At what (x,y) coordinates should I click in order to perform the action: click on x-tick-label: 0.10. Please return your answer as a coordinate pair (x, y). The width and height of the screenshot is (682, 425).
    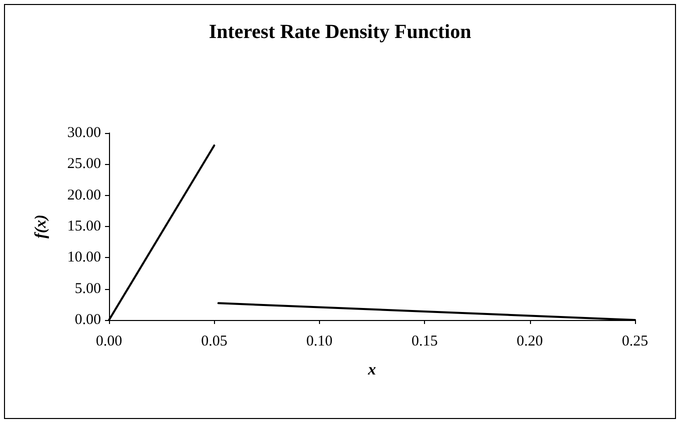
    Looking at the image, I should click on (319, 342).